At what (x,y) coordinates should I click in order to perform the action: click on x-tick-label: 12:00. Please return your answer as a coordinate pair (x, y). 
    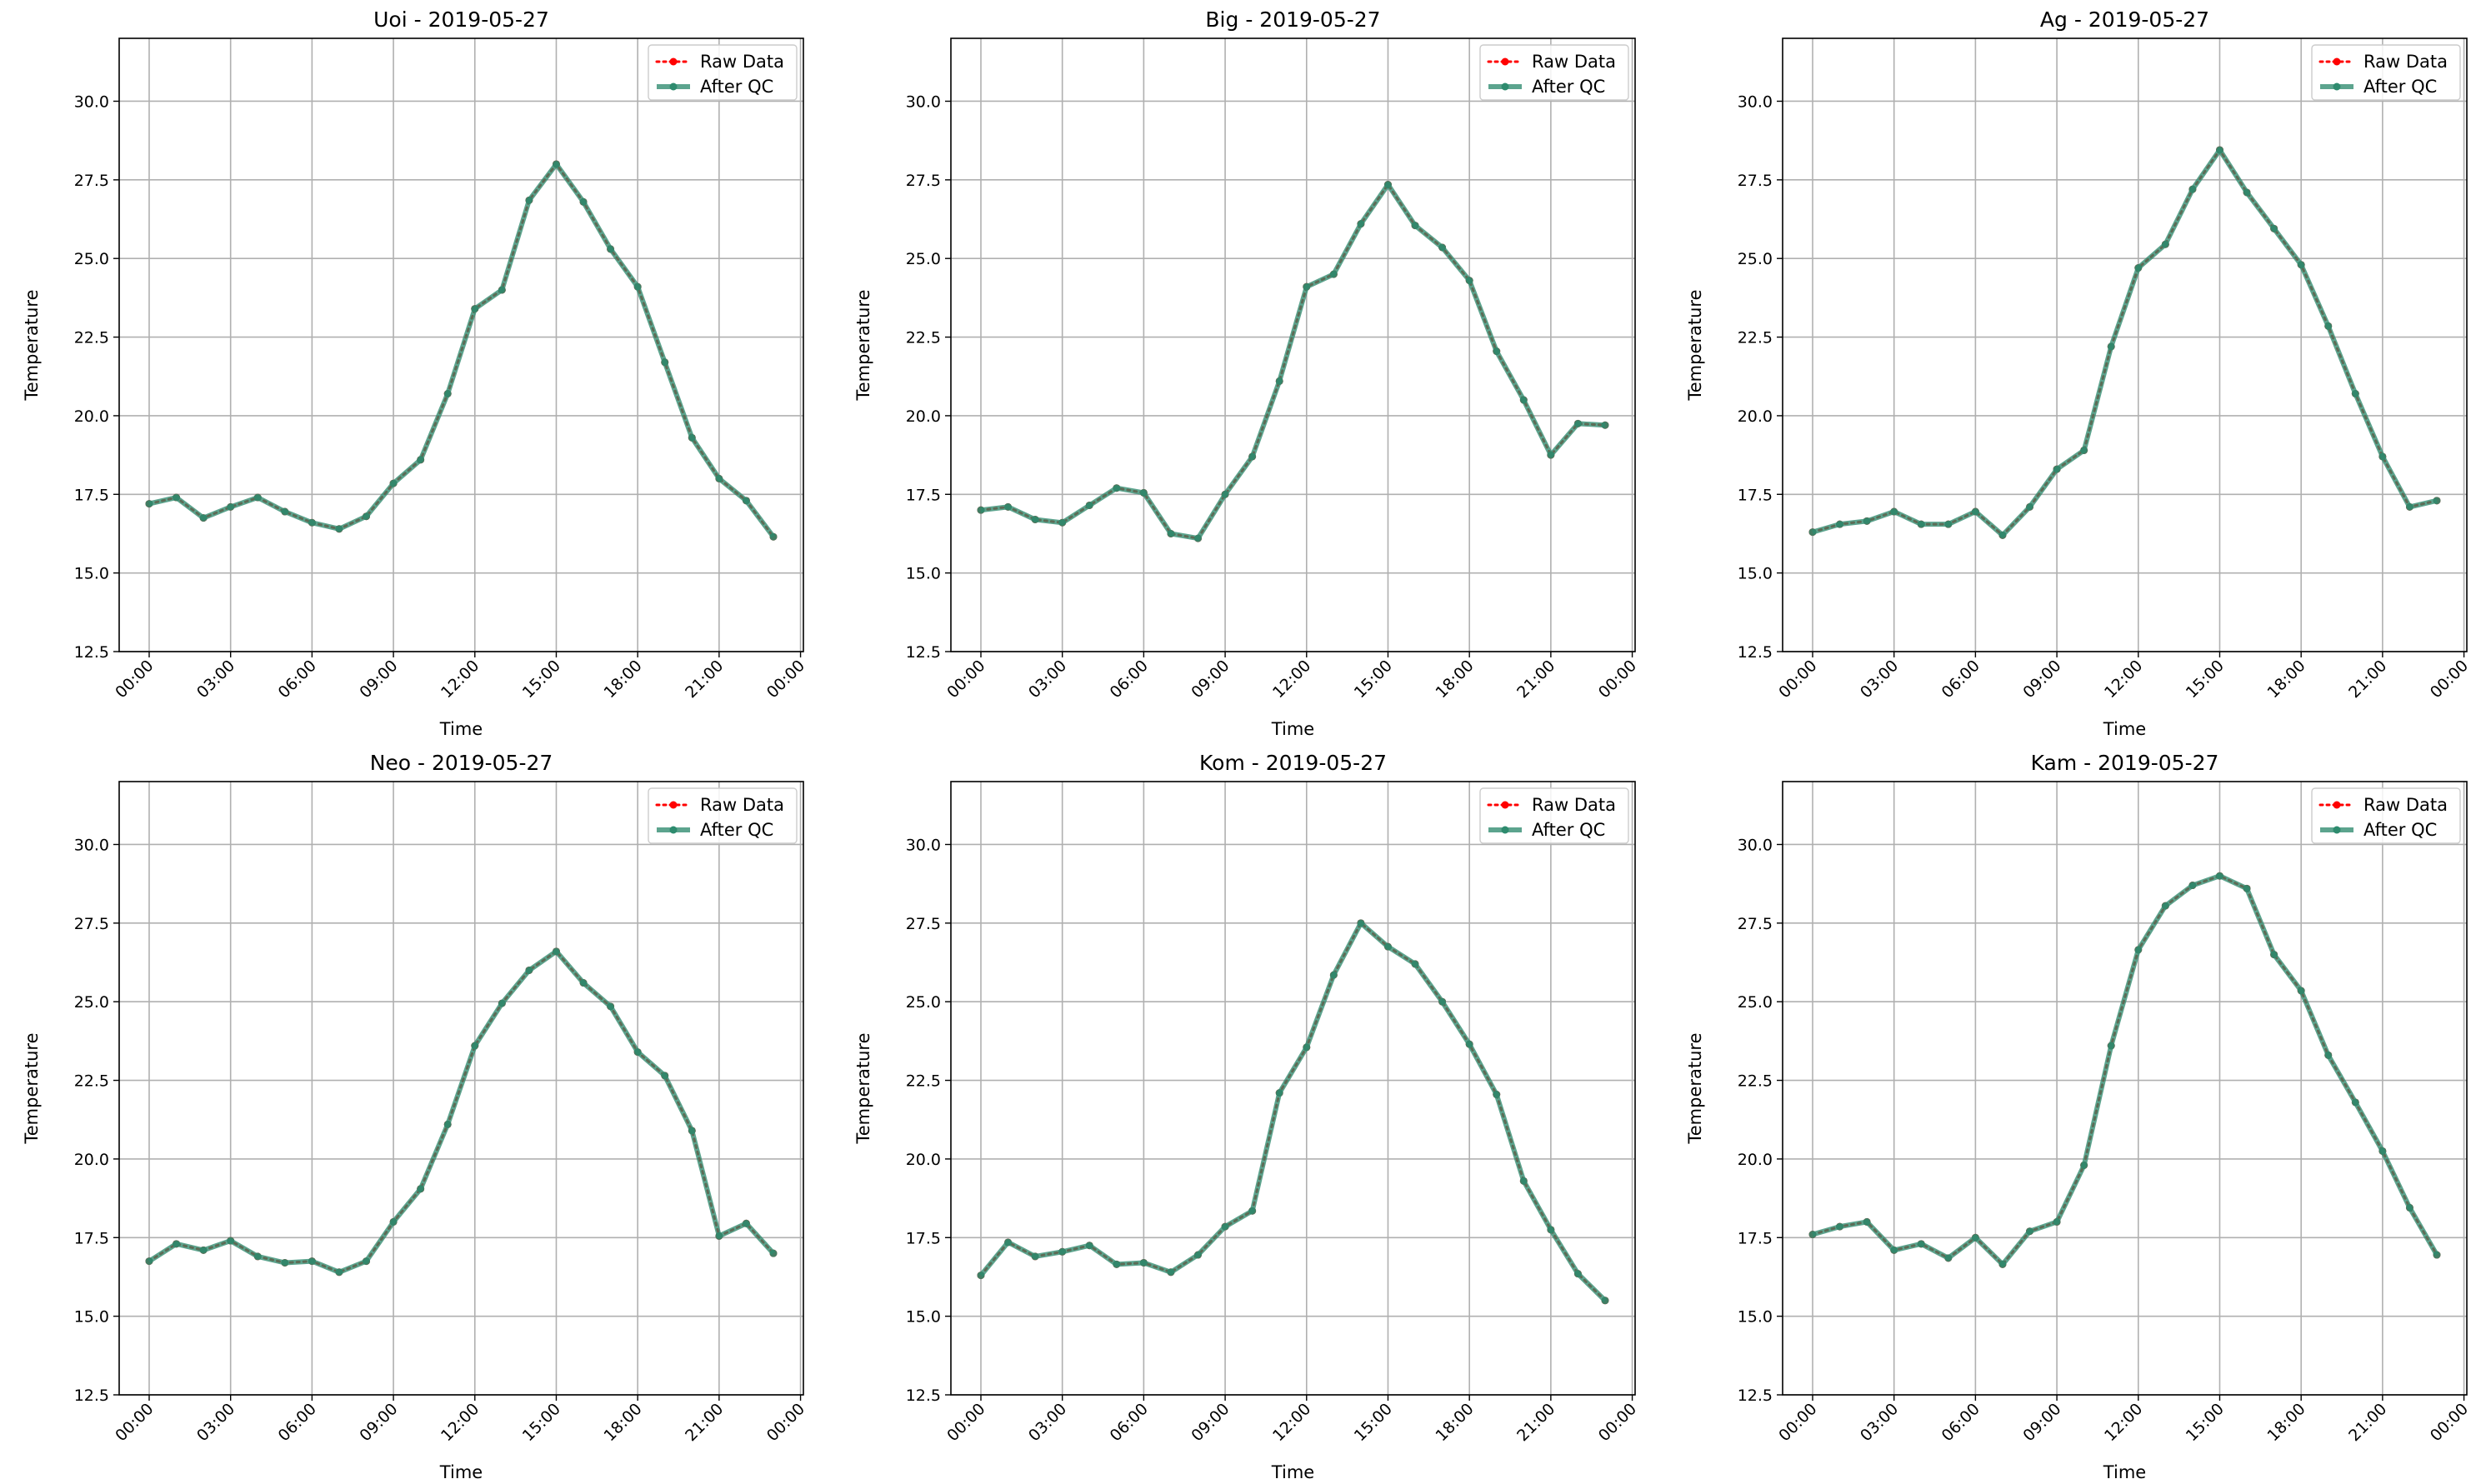
    Looking at the image, I should click on (1291, 679).